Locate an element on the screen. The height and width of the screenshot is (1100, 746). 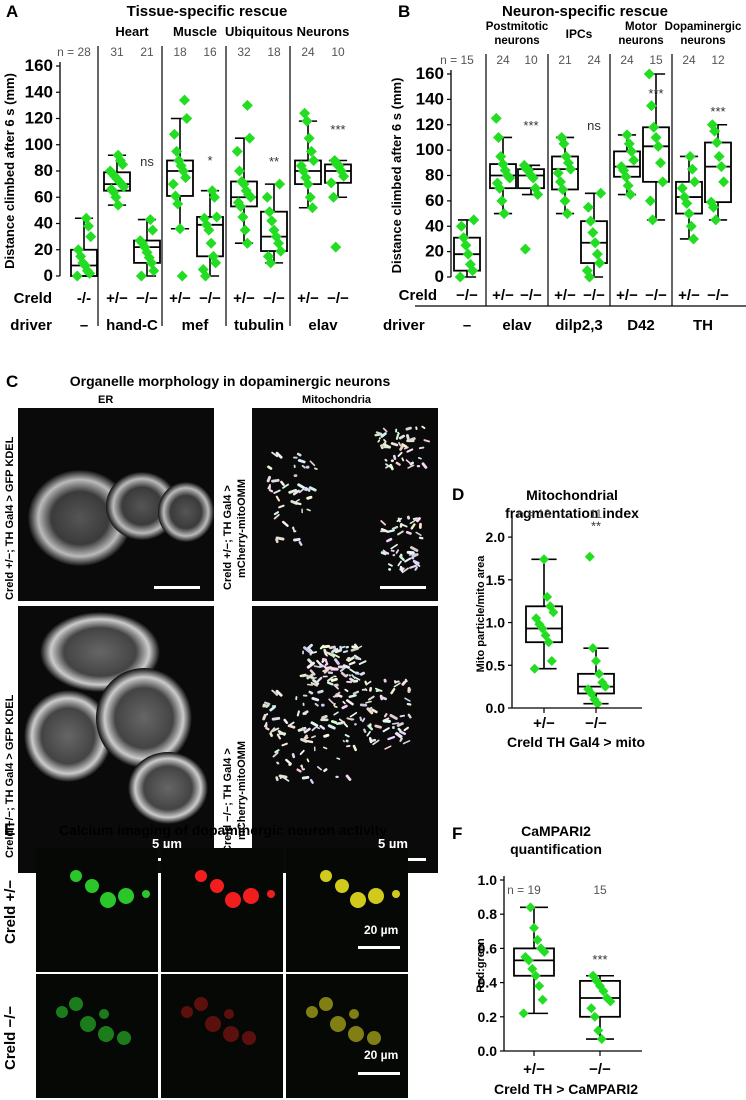
x-tick-label: +/− is located at coordinates (544, 723).